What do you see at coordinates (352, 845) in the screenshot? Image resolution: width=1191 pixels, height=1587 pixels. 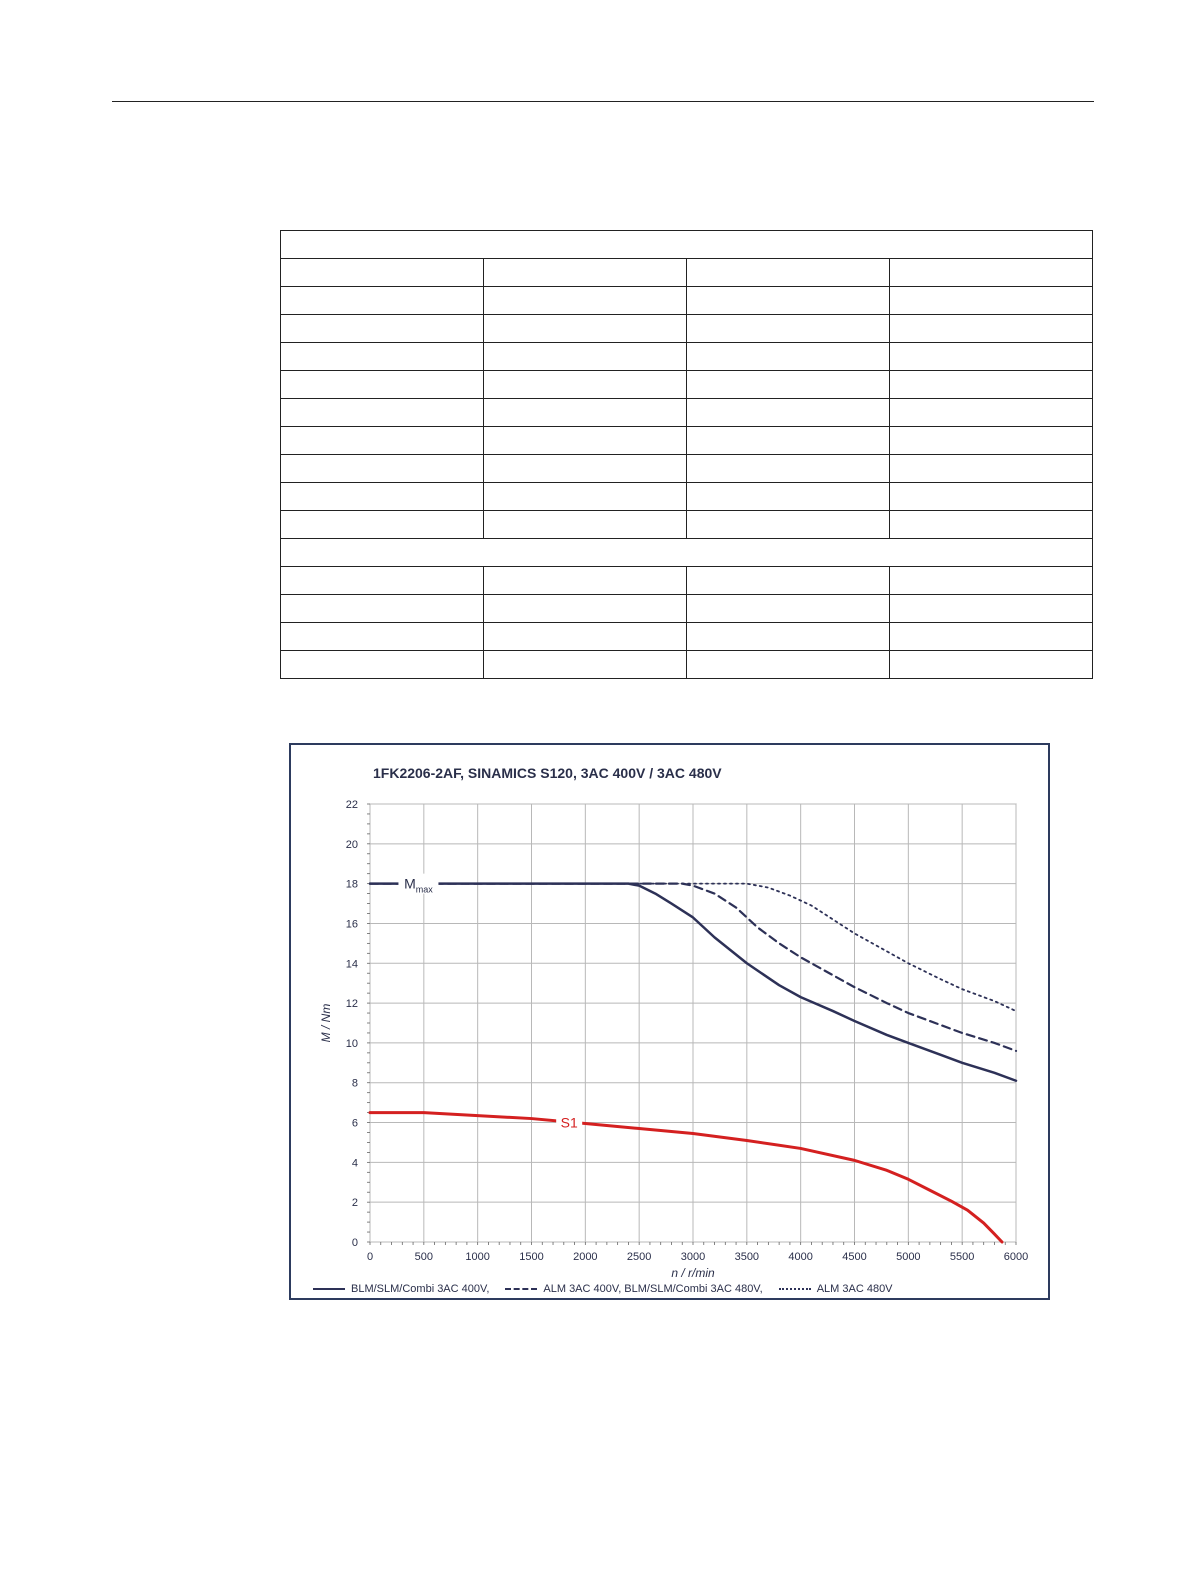 I see `y-tick-label: 20` at bounding box center [352, 845].